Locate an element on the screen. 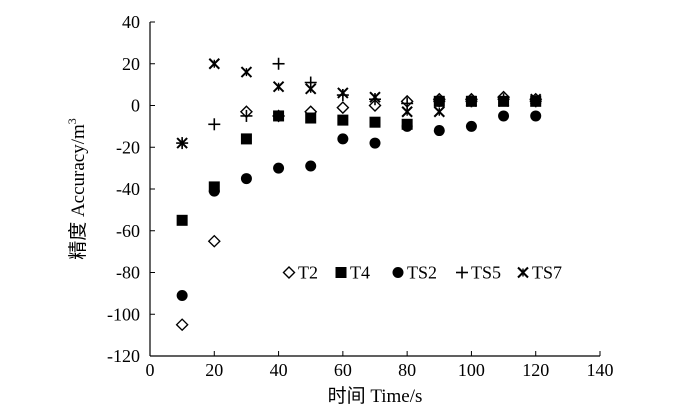  legend-label-t4: T4 is located at coordinates (360, 273).